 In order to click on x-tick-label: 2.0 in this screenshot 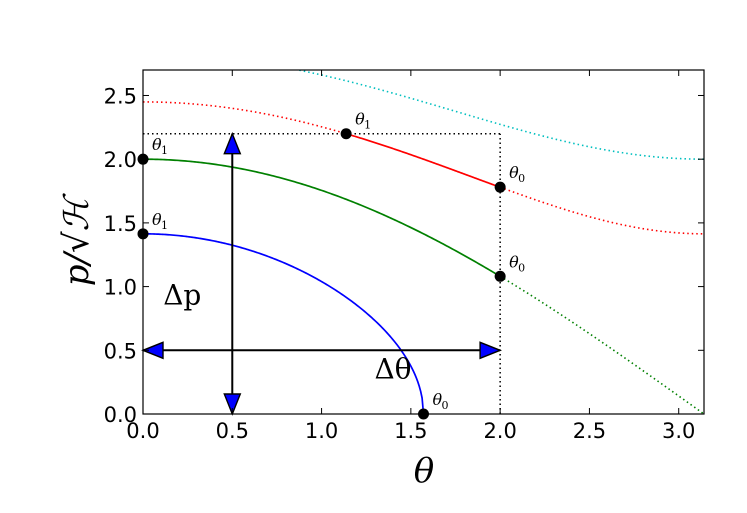, I will do `click(499, 431)`.